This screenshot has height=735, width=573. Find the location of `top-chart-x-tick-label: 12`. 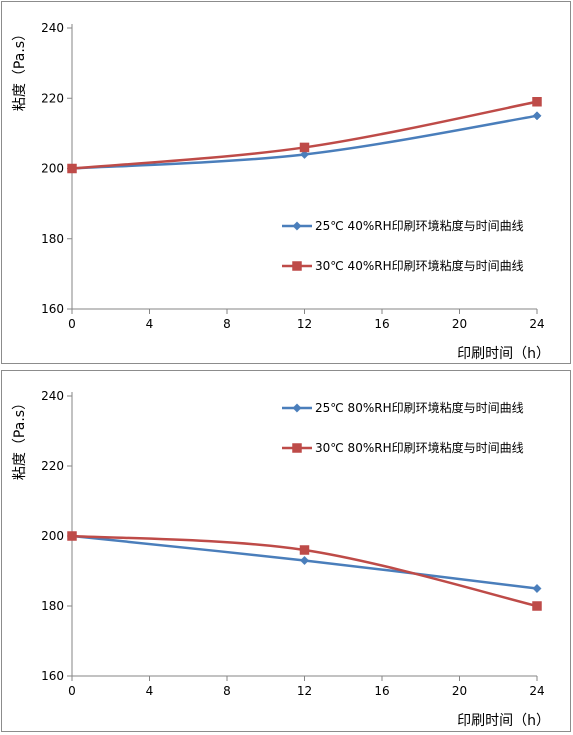

top-chart-x-tick-label: 12 is located at coordinates (304, 324).